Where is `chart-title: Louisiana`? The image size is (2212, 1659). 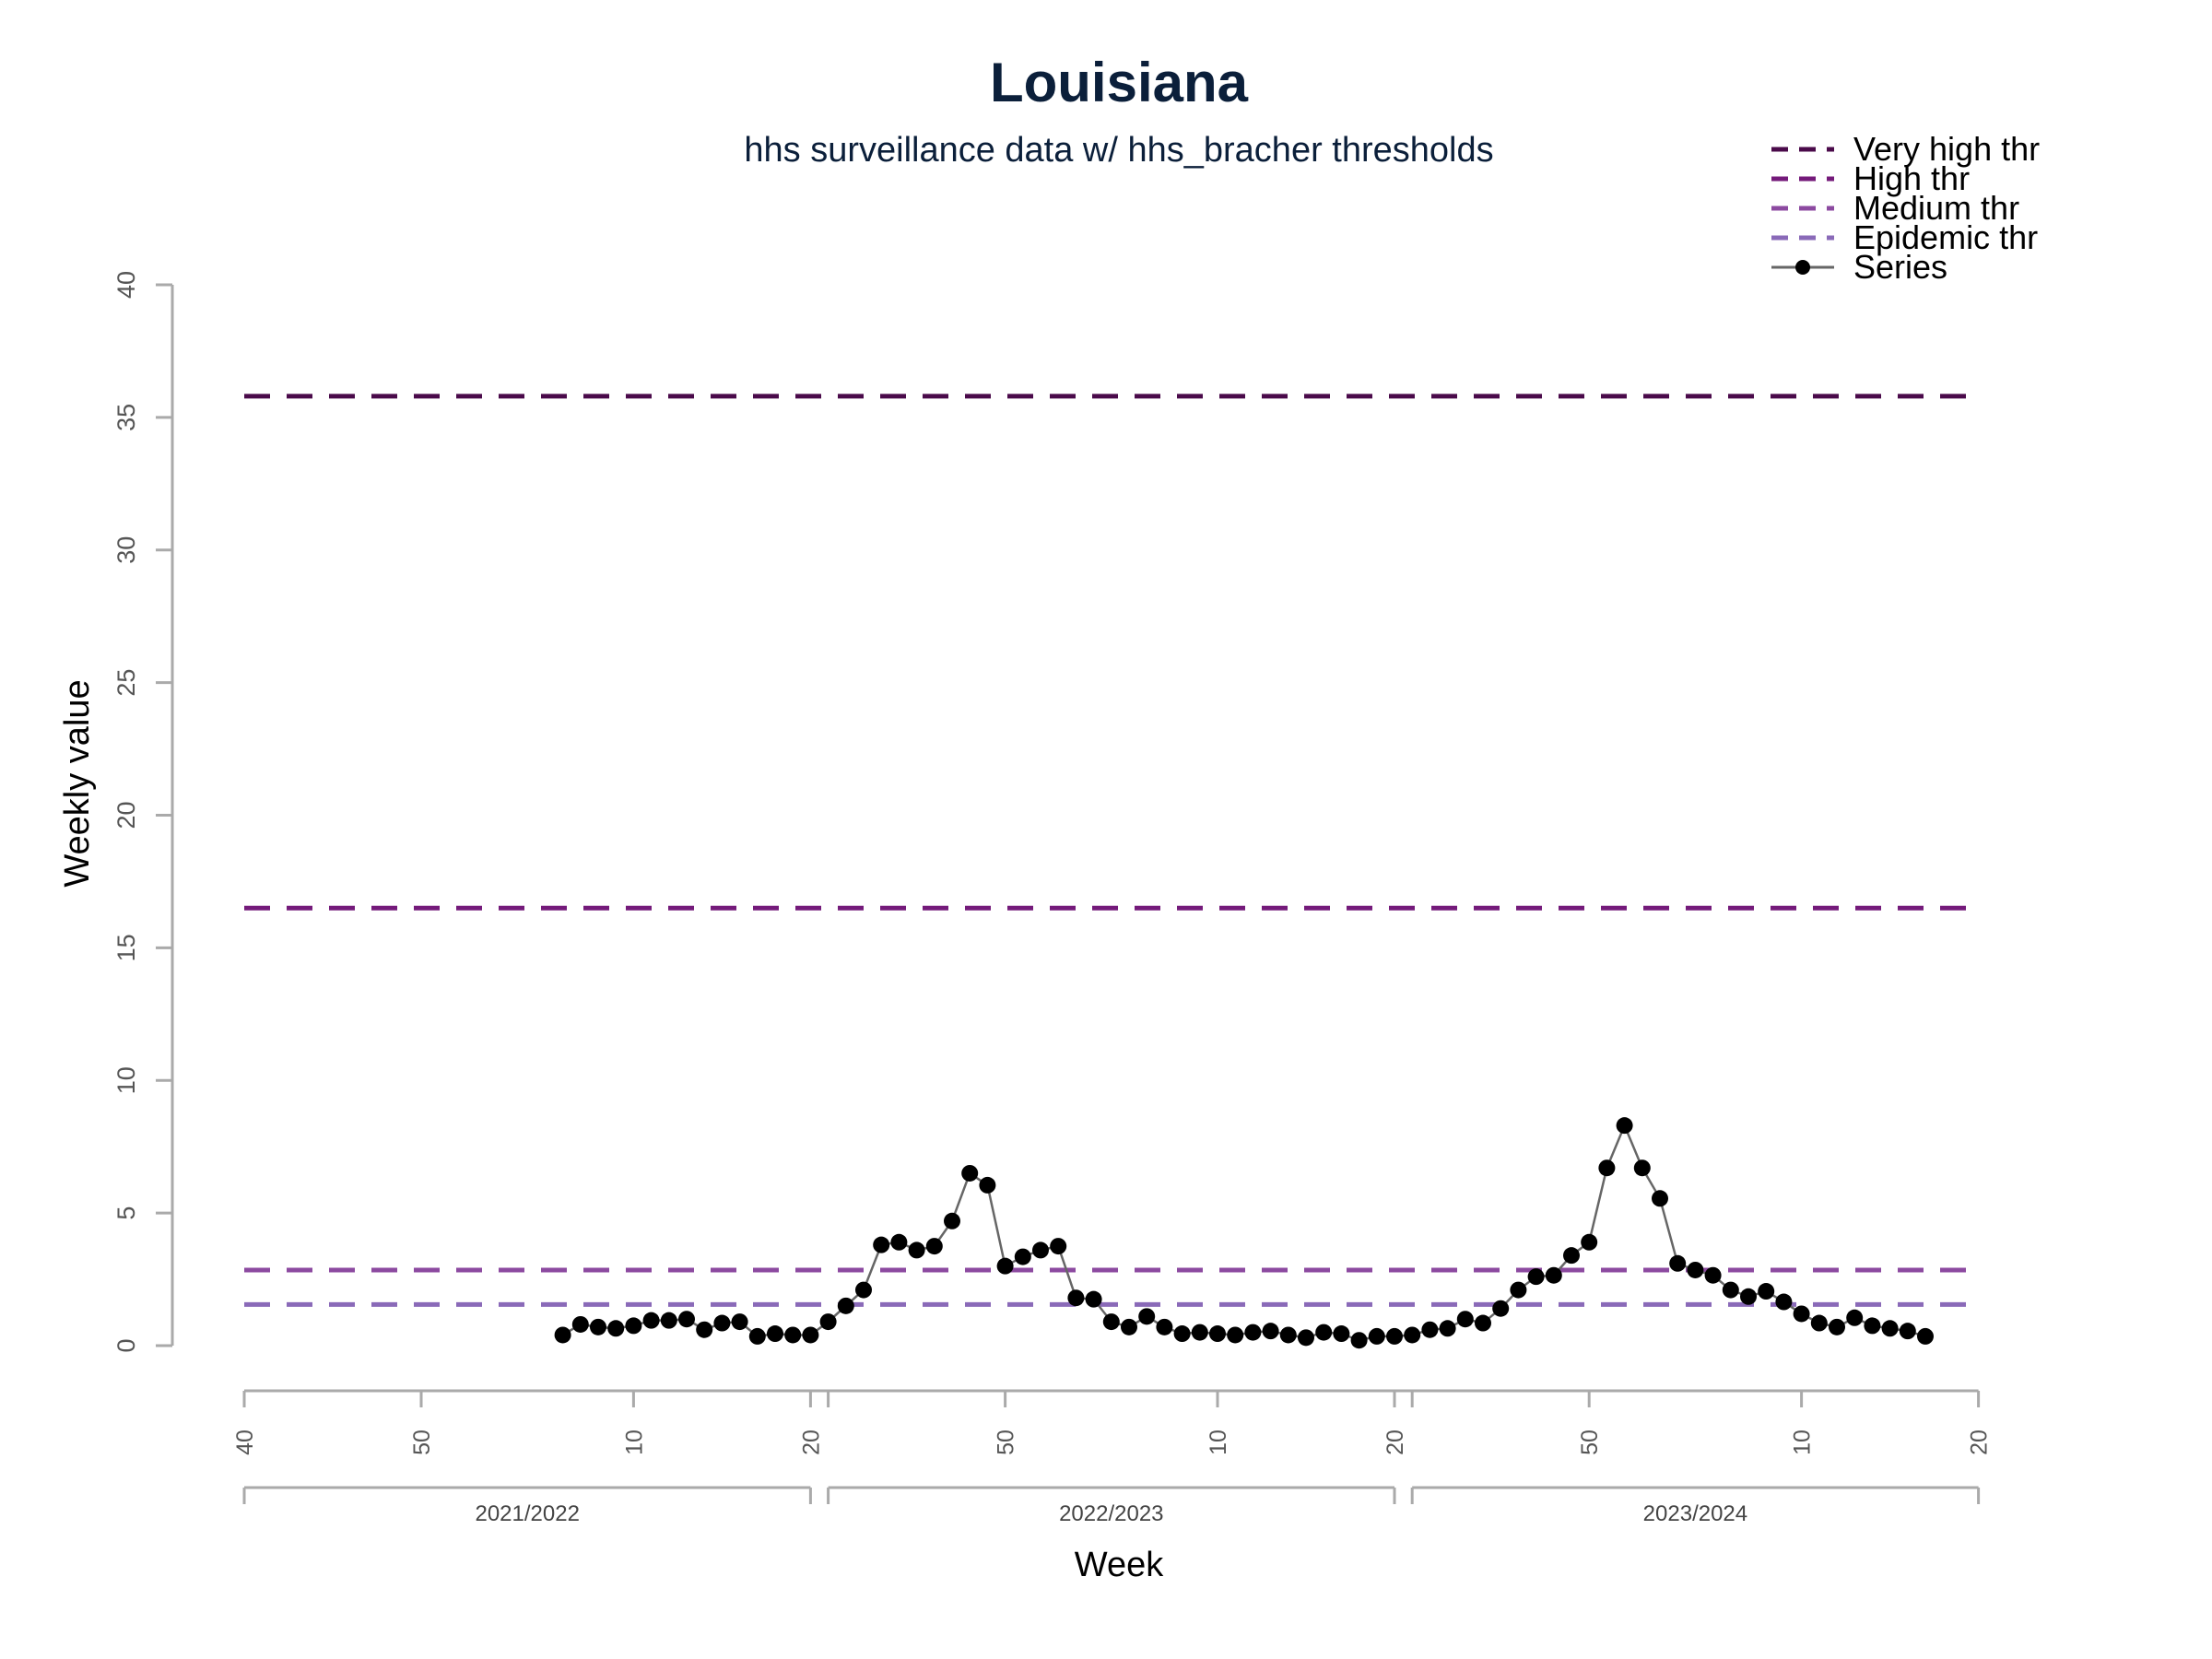
chart-title: Louisiana is located at coordinates (1119, 82).